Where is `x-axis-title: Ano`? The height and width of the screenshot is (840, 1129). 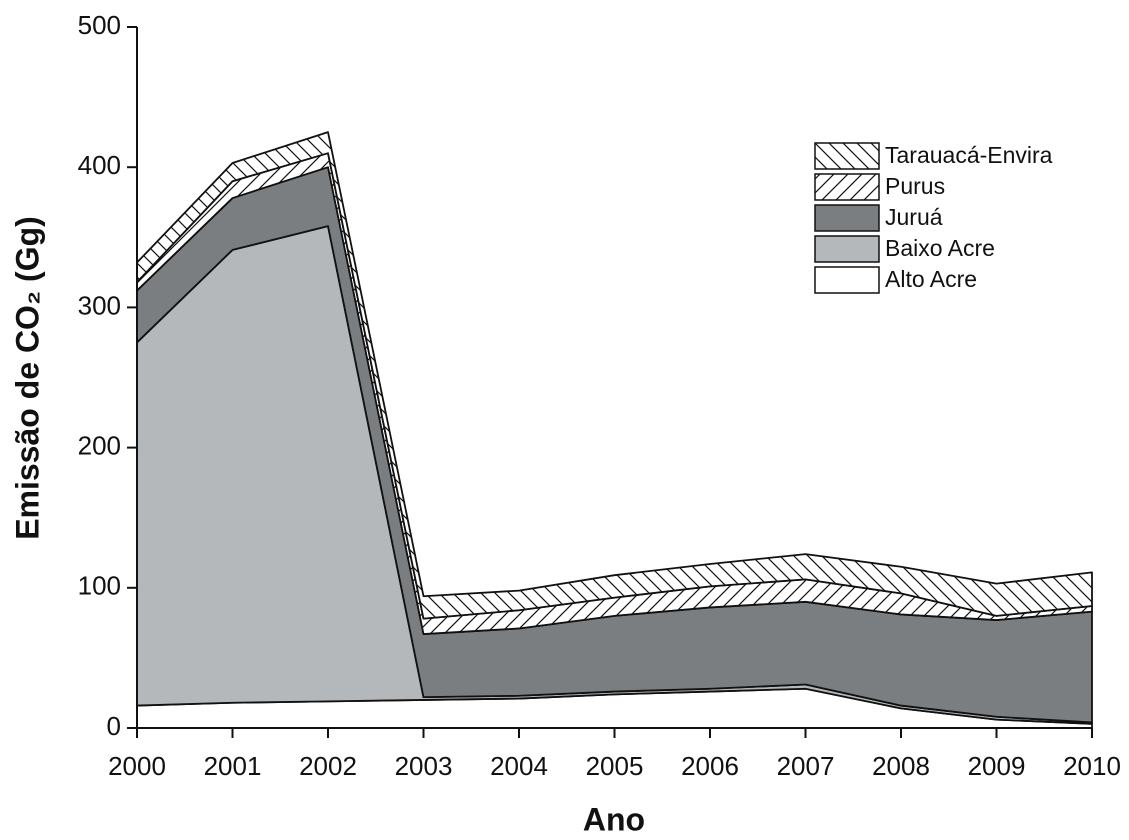
x-axis-title: Ano is located at coordinates (614, 819).